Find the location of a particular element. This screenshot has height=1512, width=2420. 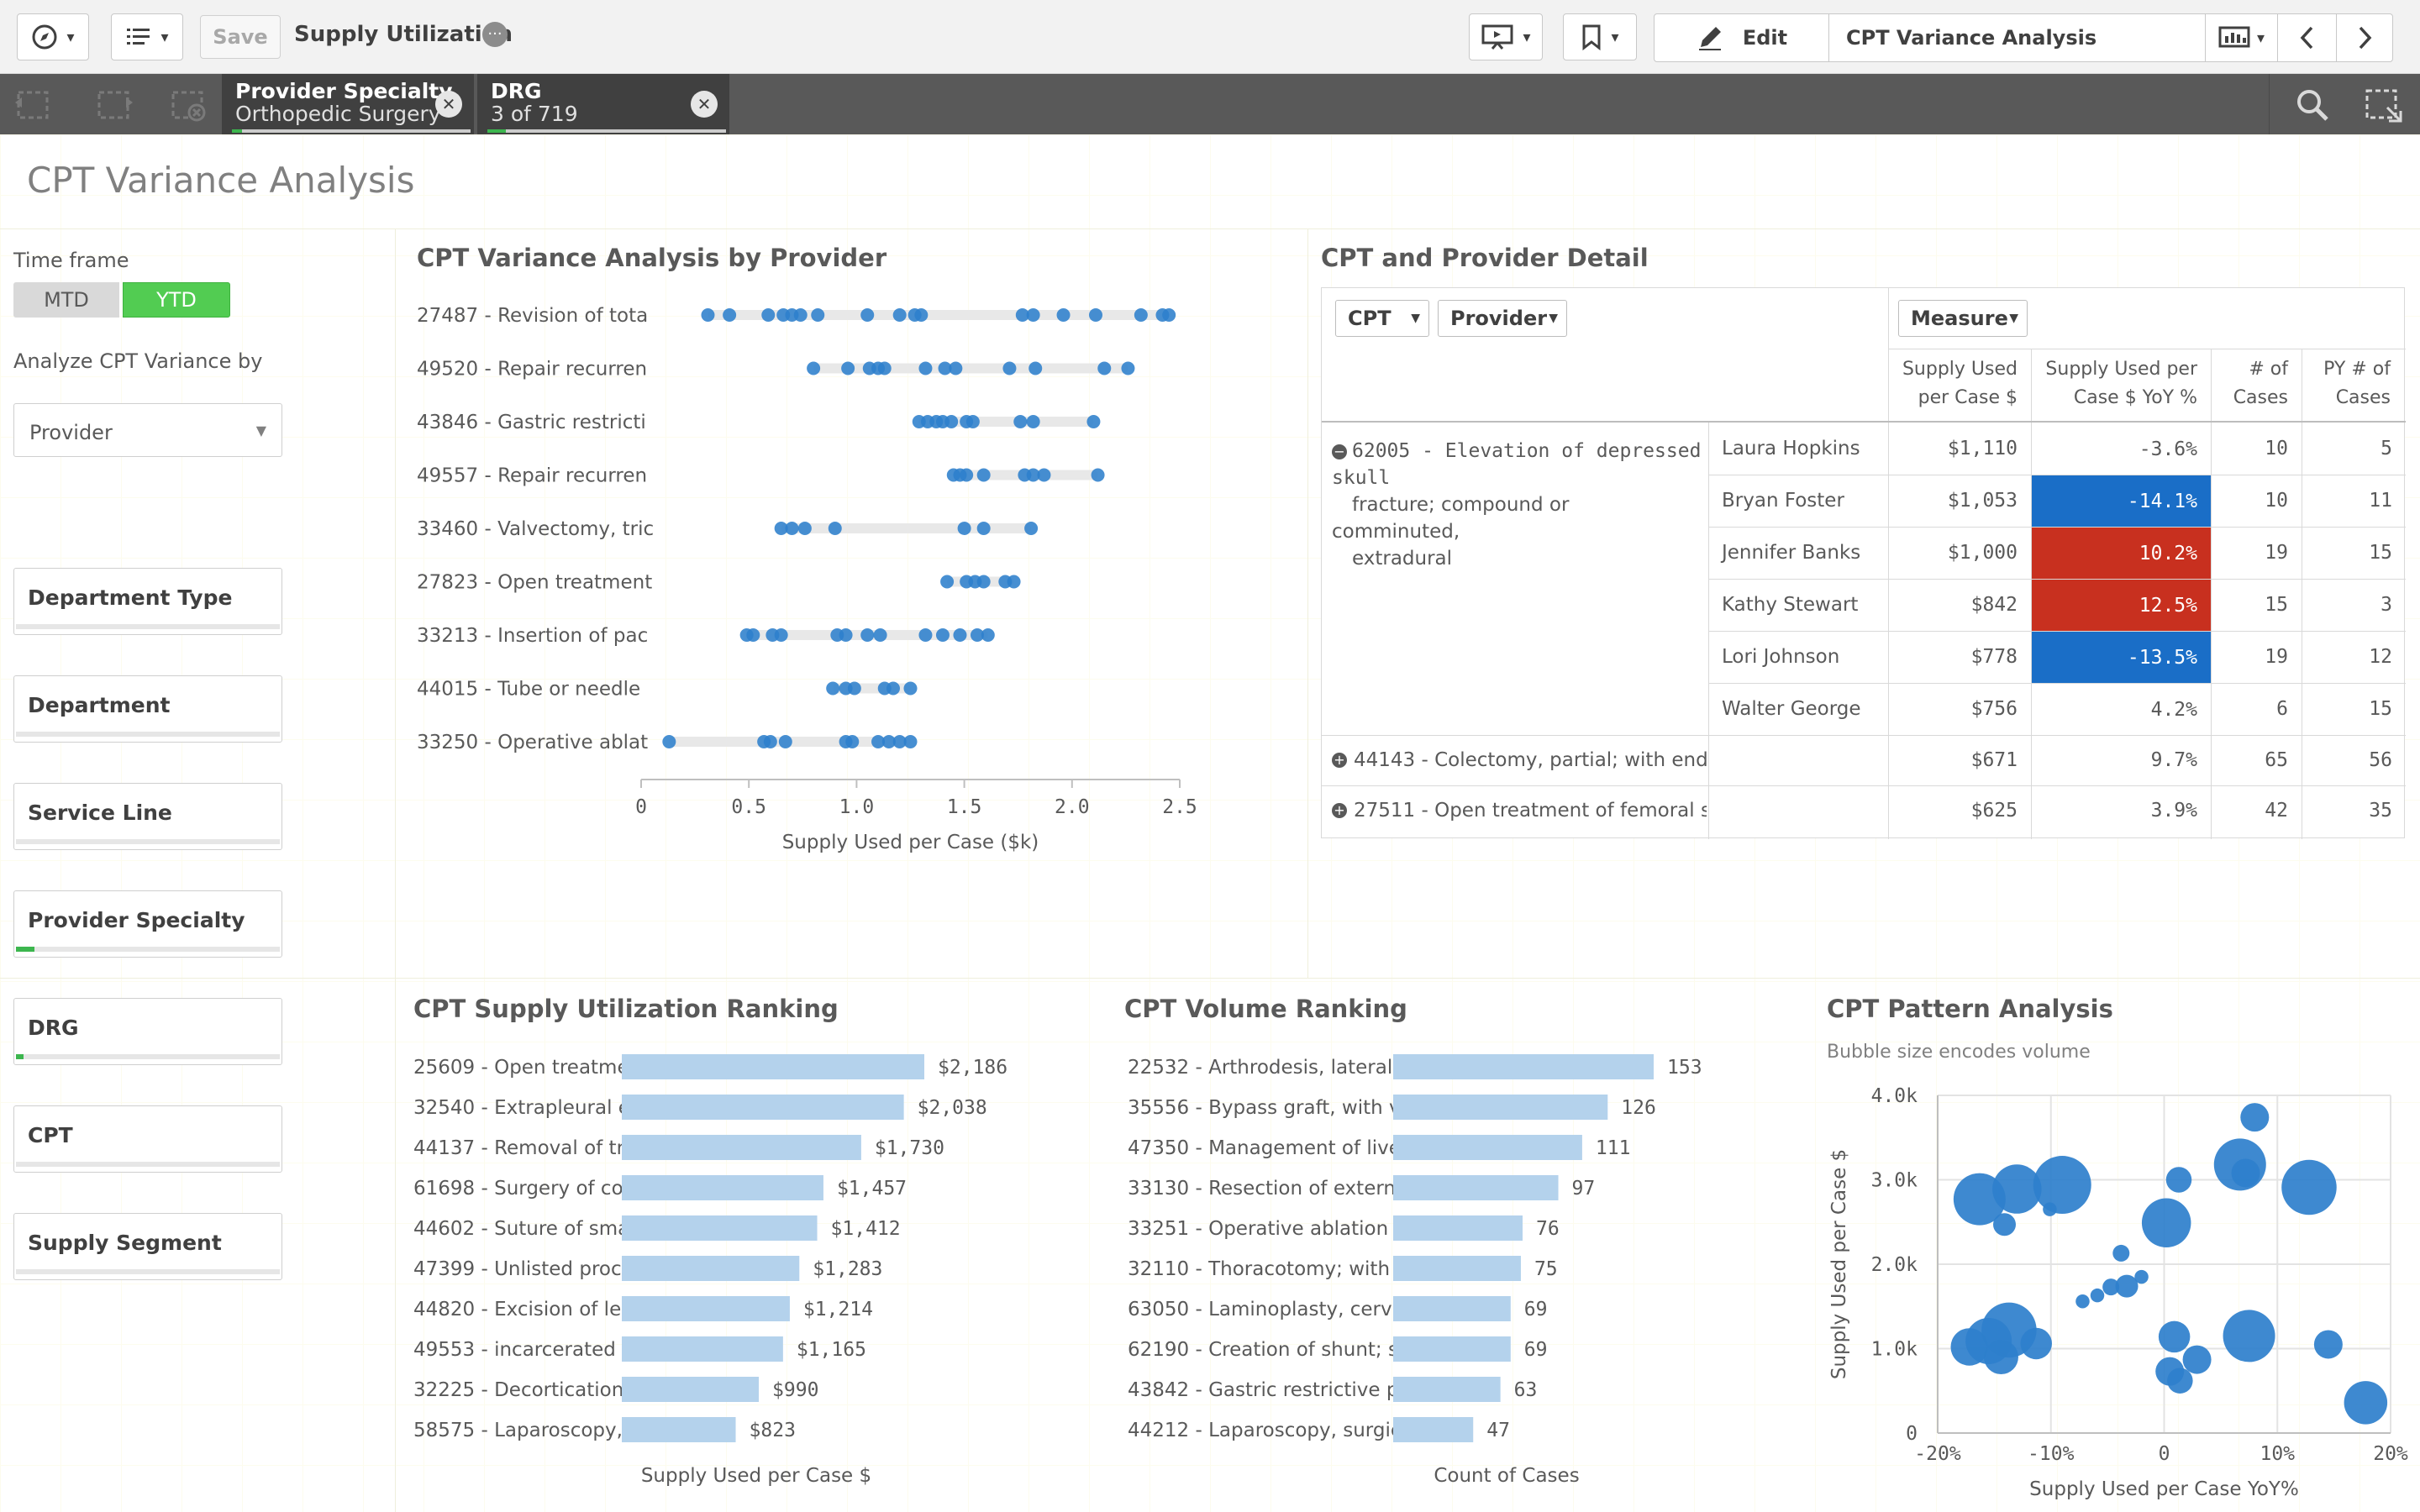

more-options-icon: ··· is located at coordinates (495, 34).